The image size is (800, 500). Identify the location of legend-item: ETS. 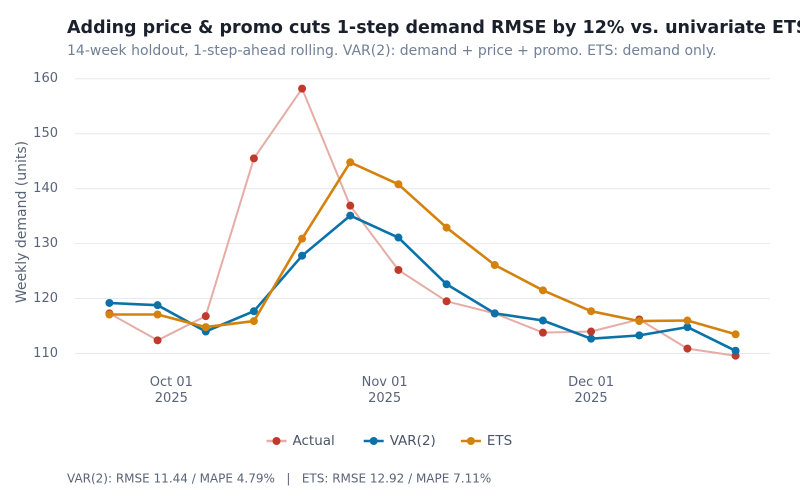
(486, 441).